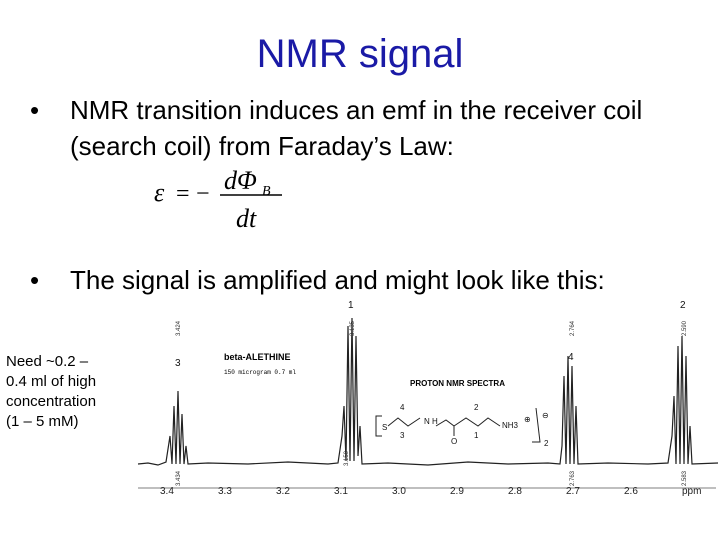  Describe the element at coordinates (427, 421) in the screenshot. I see `nitrogen-atom: N` at that location.